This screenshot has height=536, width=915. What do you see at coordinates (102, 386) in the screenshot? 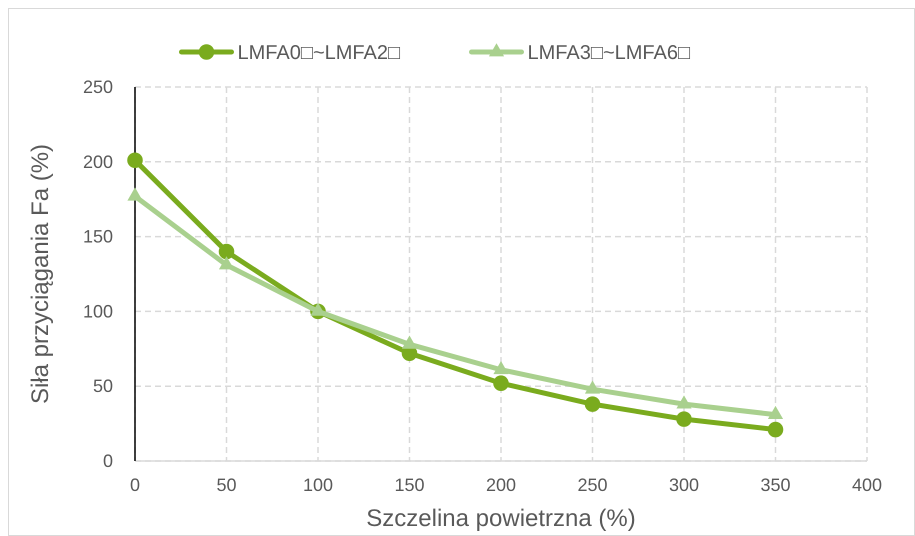
I see `y-tick-label: 50` at bounding box center [102, 386].